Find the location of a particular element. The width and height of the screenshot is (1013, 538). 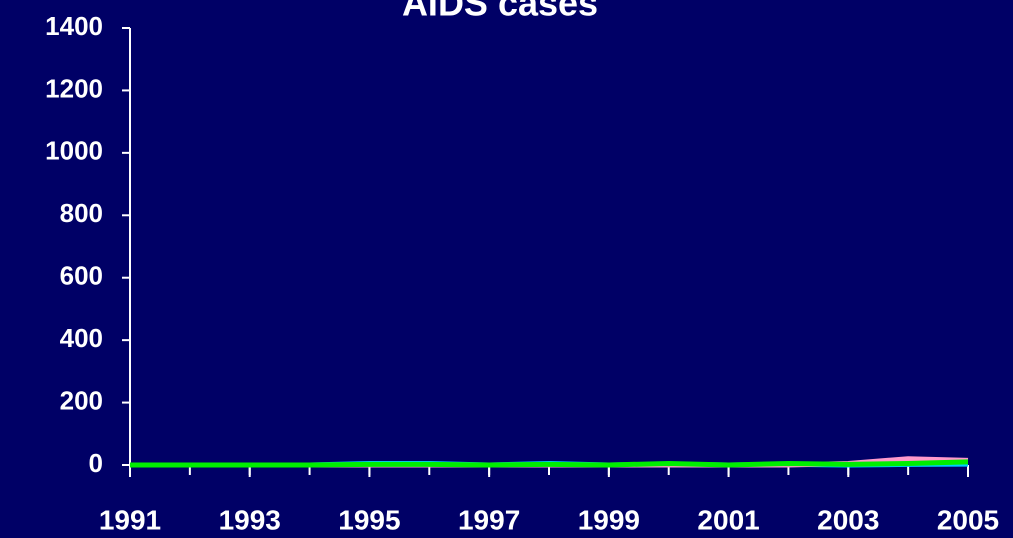

chart-title: AIDS cases is located at coordinates (500, 12).